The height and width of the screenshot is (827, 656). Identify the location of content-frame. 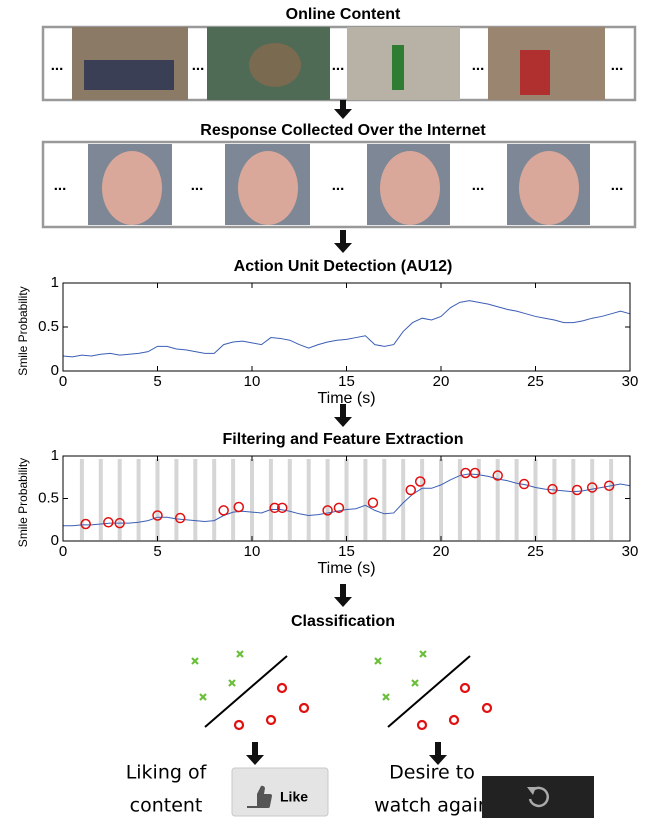
(339, 63).